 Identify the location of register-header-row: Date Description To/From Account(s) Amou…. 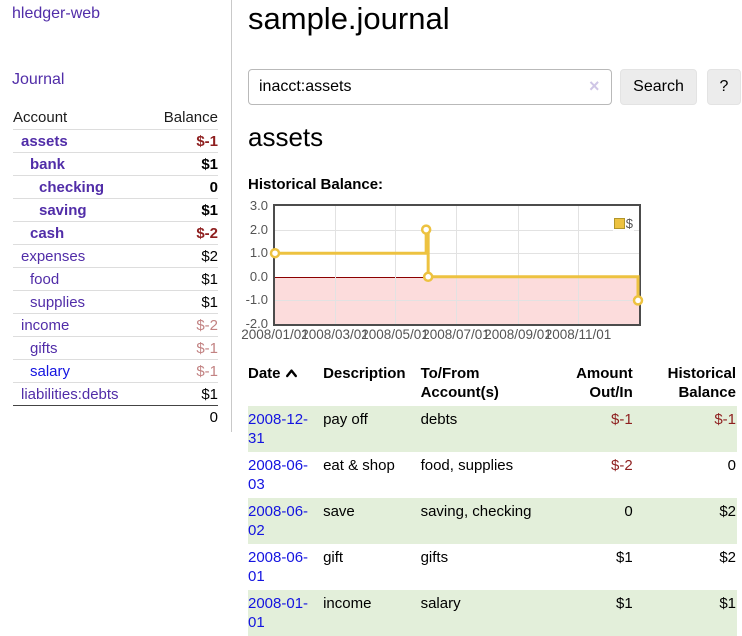
(492, 383).